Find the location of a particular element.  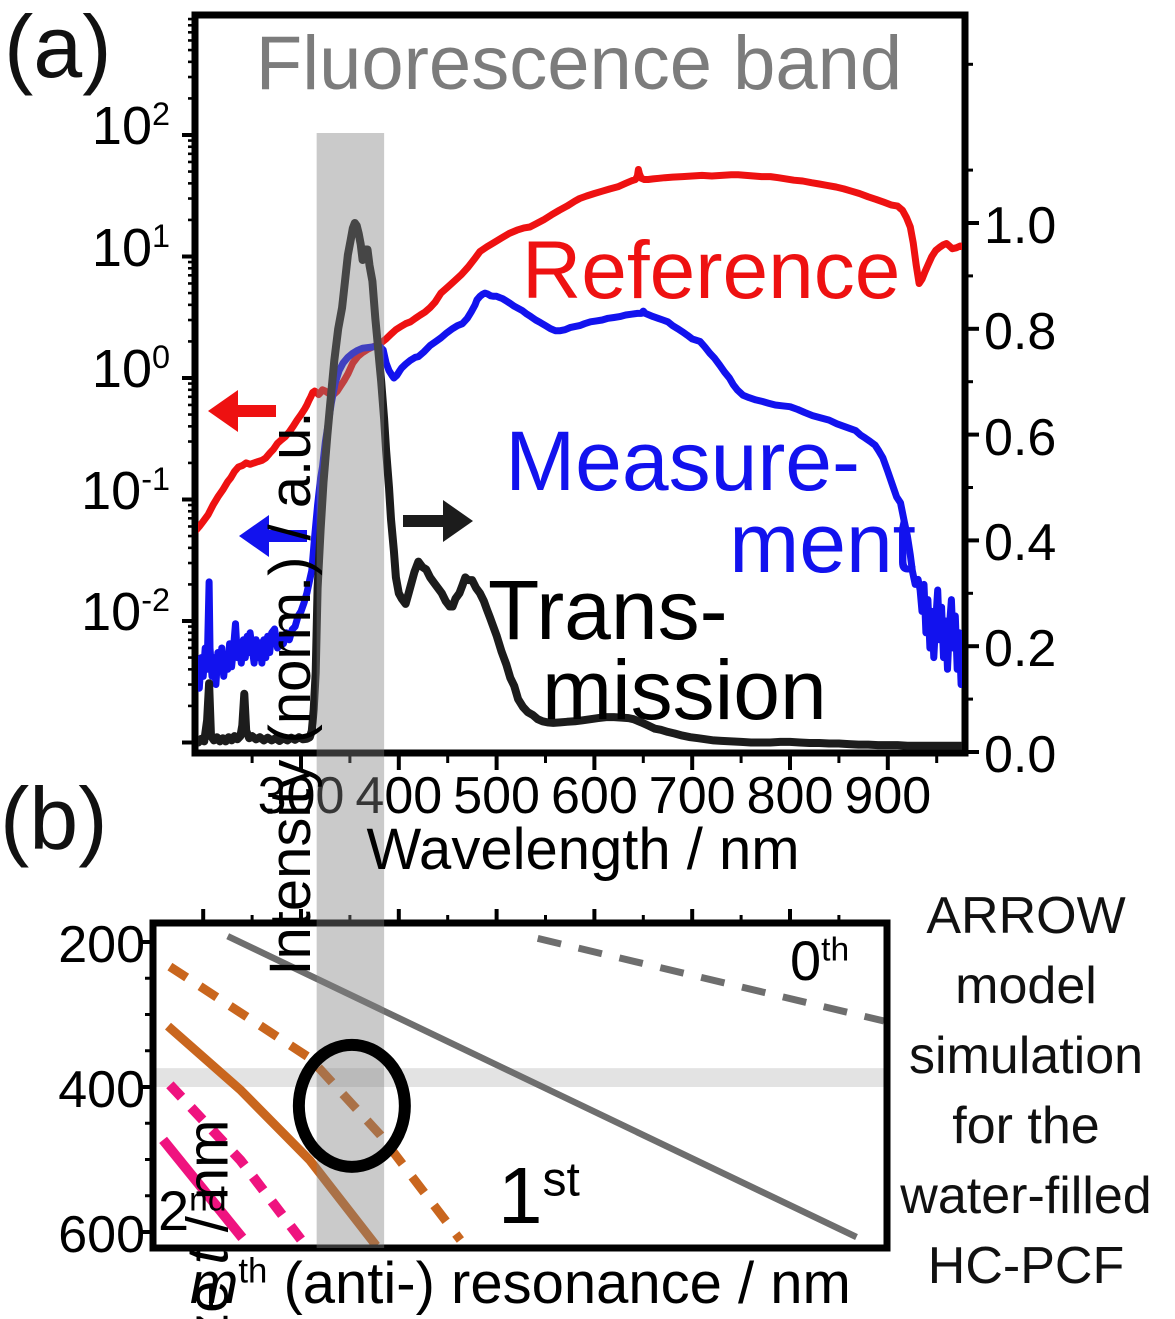

note-line-2: model is located at coordinates (1026, 986).